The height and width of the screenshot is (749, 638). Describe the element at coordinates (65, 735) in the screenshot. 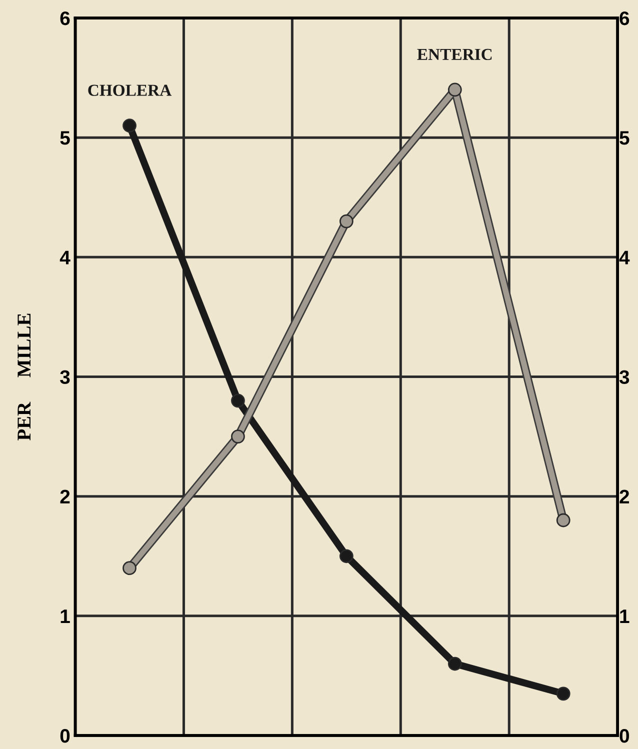

I see `y-tick-label: 0` at that location.